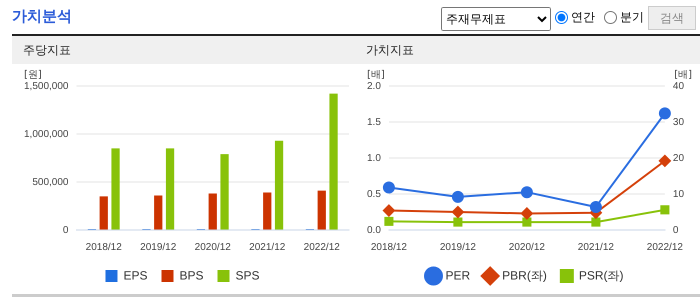 Image resolution: width=700 pixels, height=300 pixels. Describe the element at coordinates (374, 230) in the screenshot. I see `y-tick-label: 0.0` at that location.